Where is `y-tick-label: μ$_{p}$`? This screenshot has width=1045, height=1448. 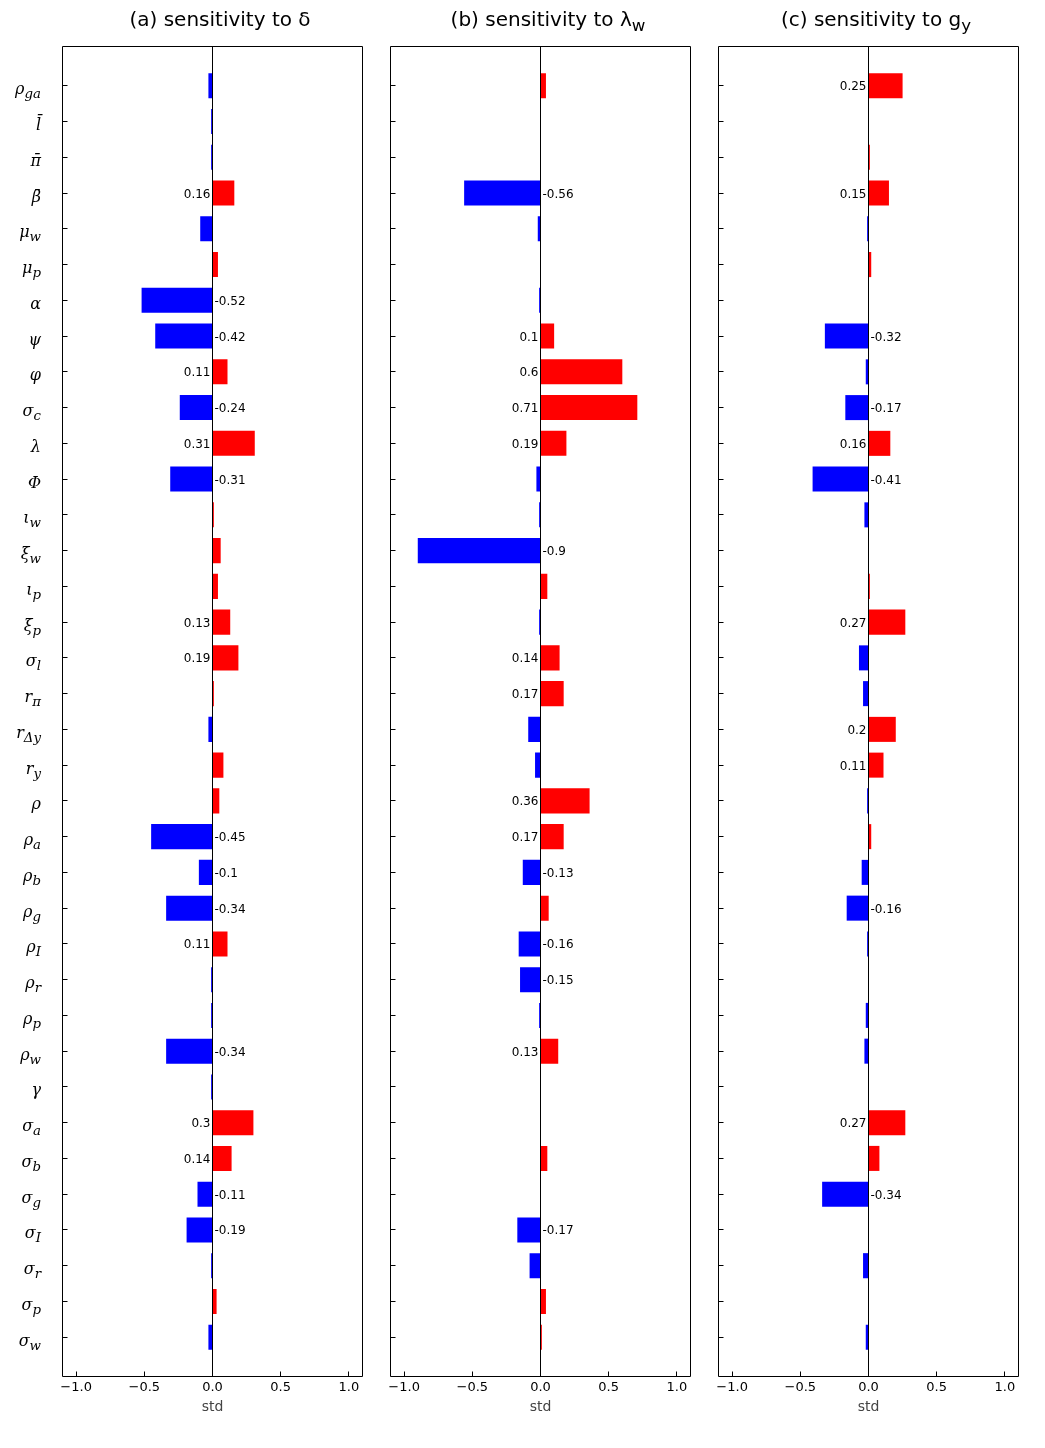
y-tick-label: μ$_{p}$ is located at coordinates (31, 270).